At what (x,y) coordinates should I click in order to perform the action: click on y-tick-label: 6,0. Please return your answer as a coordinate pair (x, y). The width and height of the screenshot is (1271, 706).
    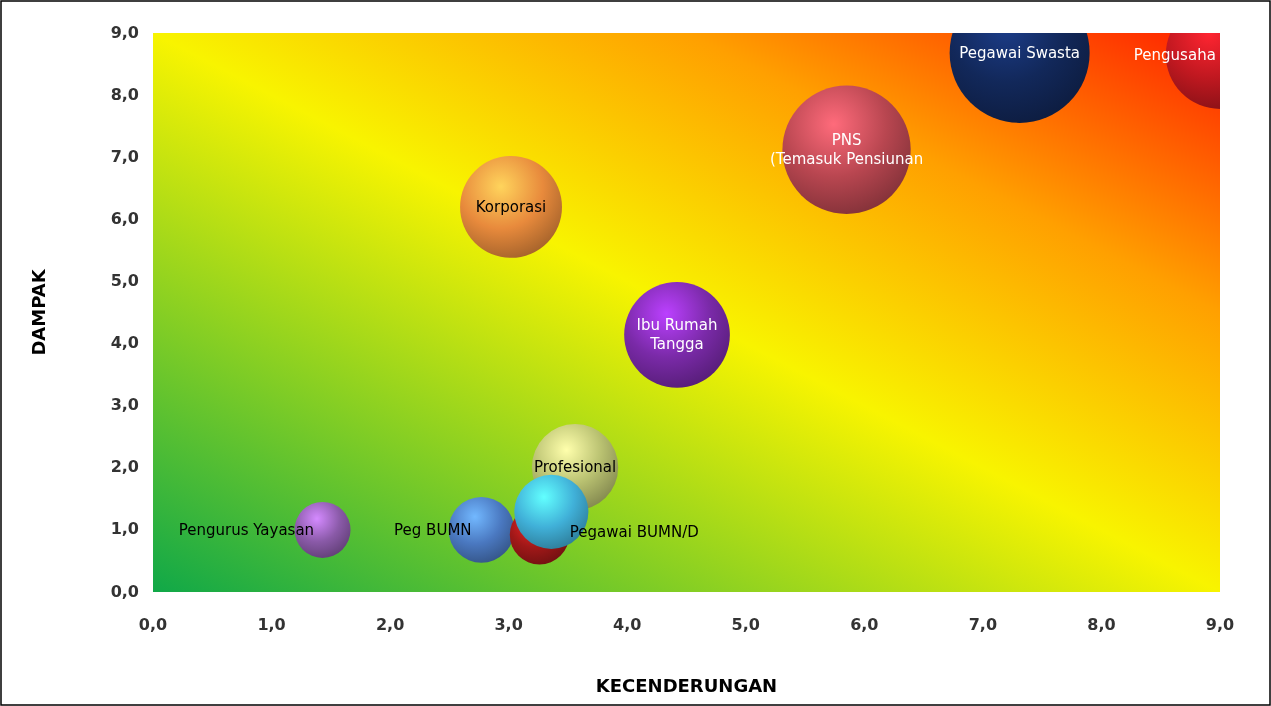
    Looking at the image, I should click on (124, 218).